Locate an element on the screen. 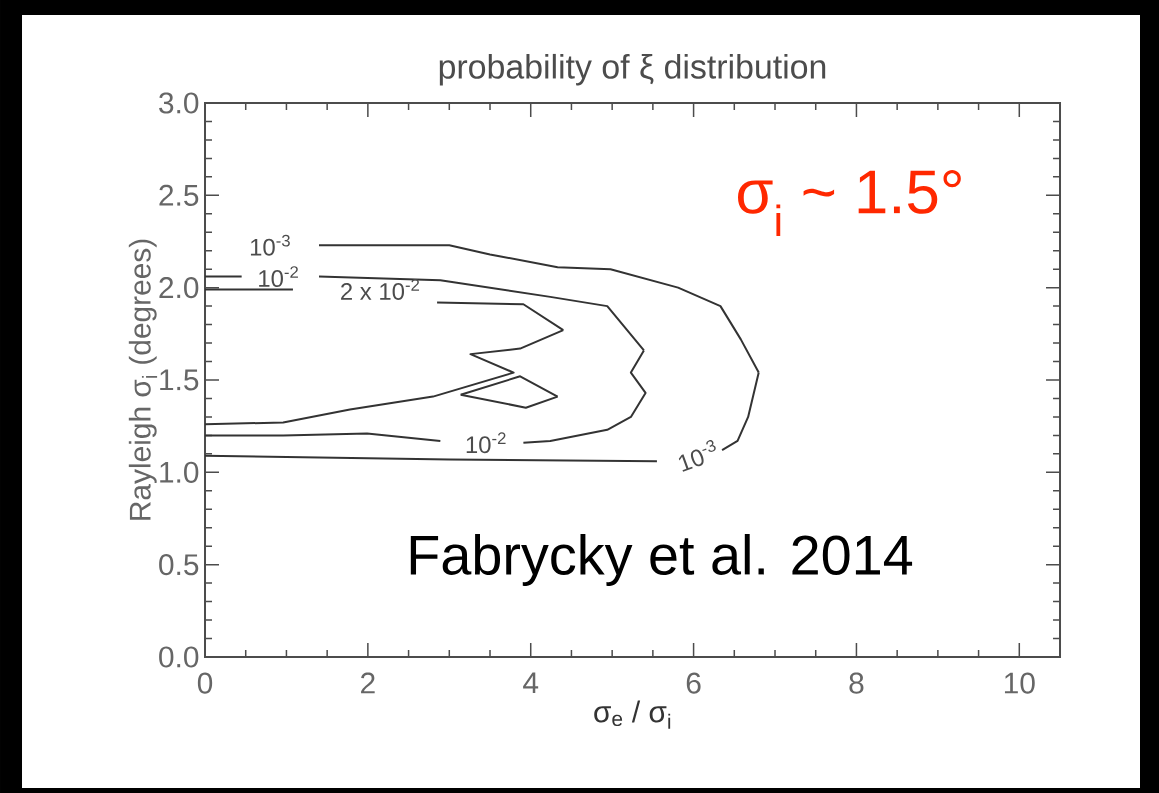 Image resolution: width=1159 pixels, height=793 pixels. y-tick-label: 1.5 is located at coordinates (179, 380).